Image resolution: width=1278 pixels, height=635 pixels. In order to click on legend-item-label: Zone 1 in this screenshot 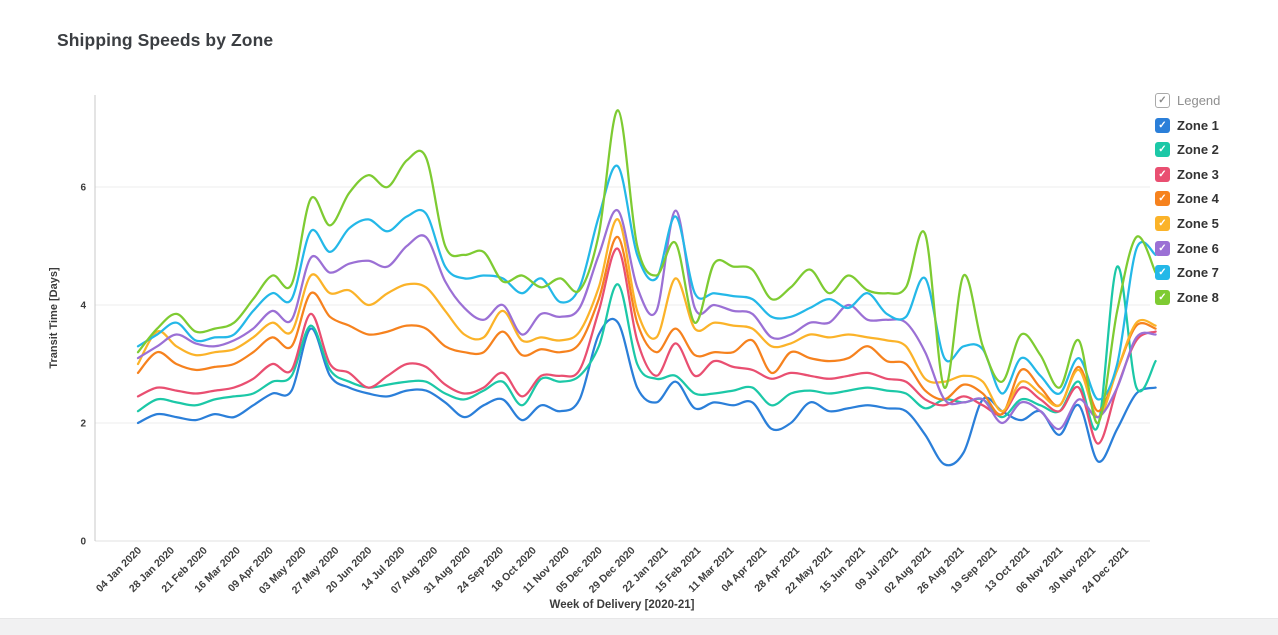, I will do `click(1198, 125)`.